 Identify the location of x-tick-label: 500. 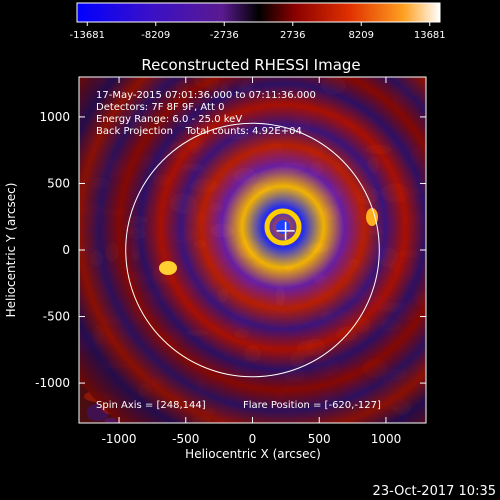
(319, 439).